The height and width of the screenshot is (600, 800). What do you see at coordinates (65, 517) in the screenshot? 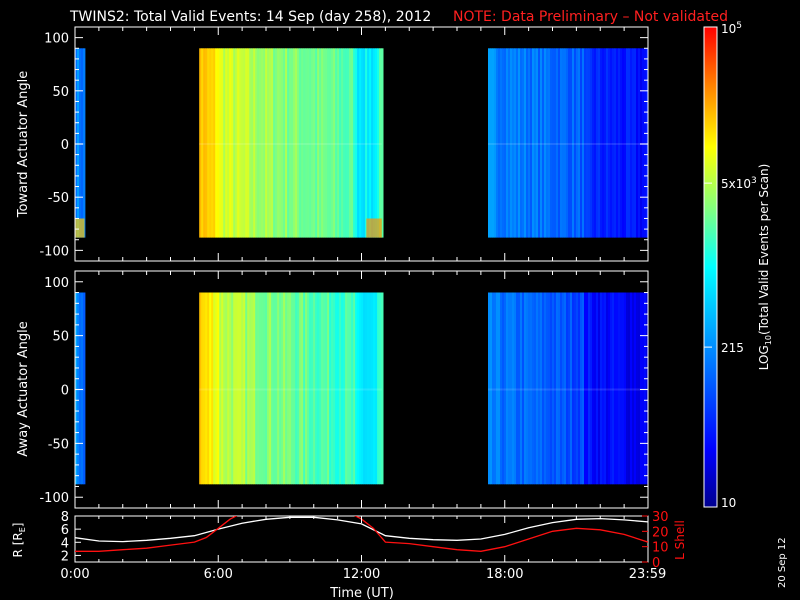
I see `orbit-ytick-label: 8` at bounding box center [65, 517].